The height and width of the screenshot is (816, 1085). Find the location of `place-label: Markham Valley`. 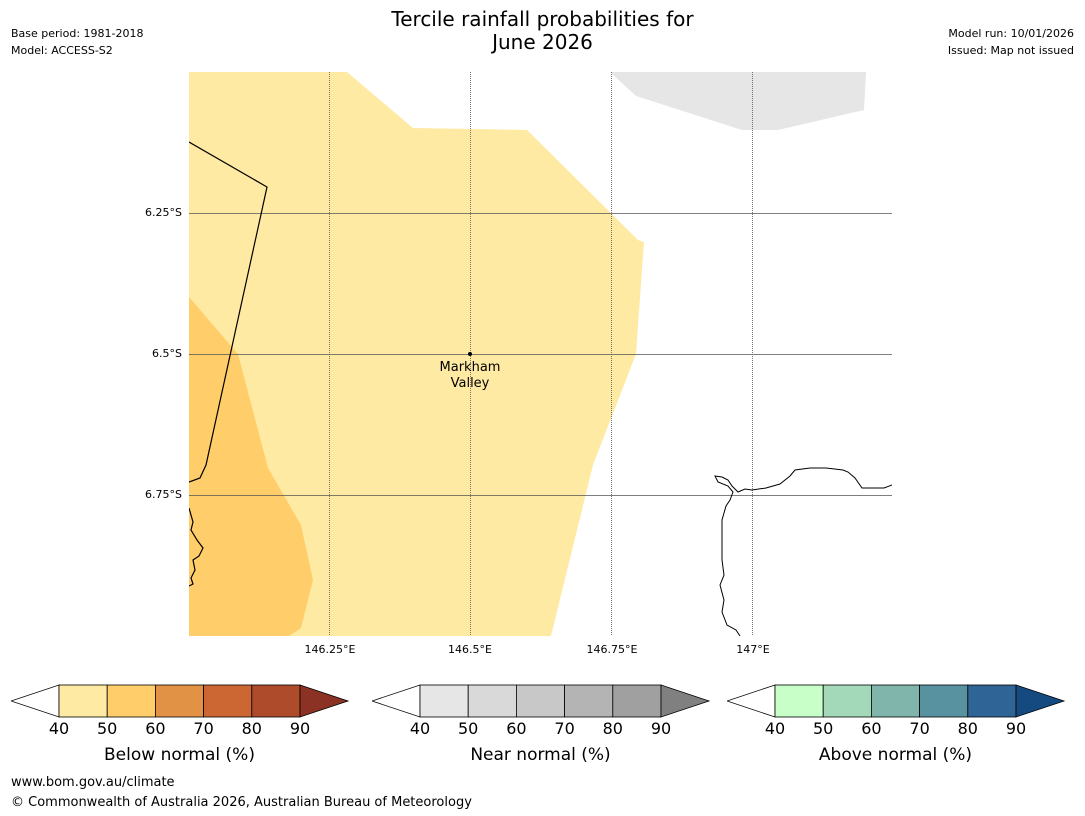

place-label: Markham Valley is located at coordinates (470, 376).